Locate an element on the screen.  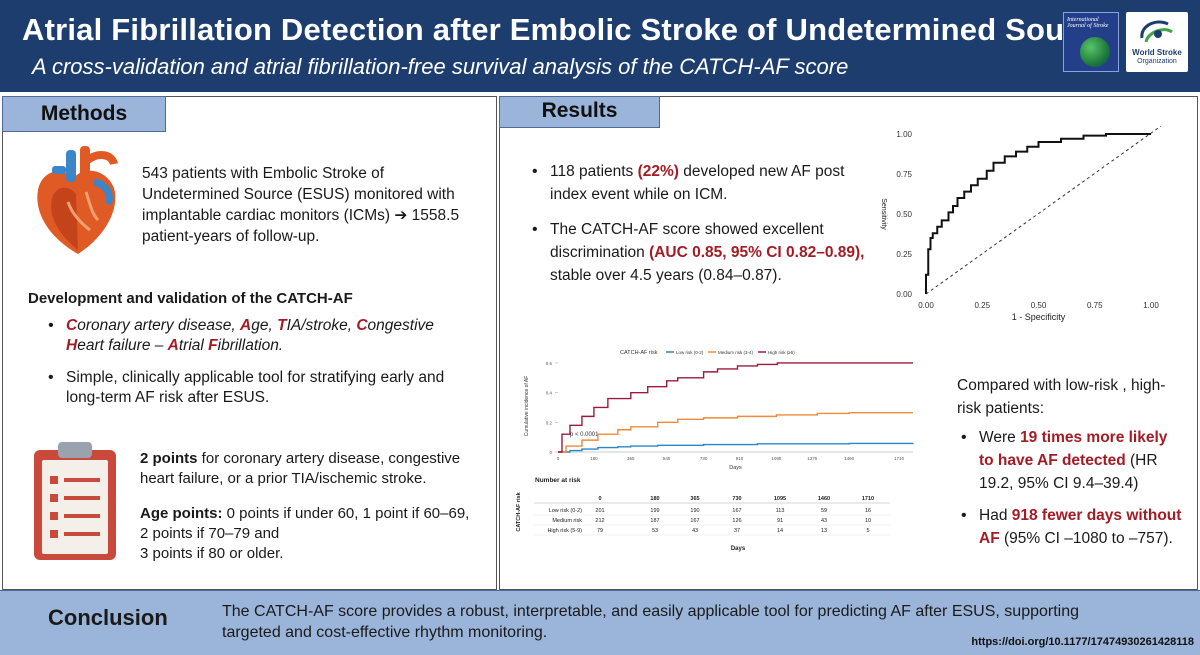
risk-table-cell: 5 is located at coordinates (867, 531).